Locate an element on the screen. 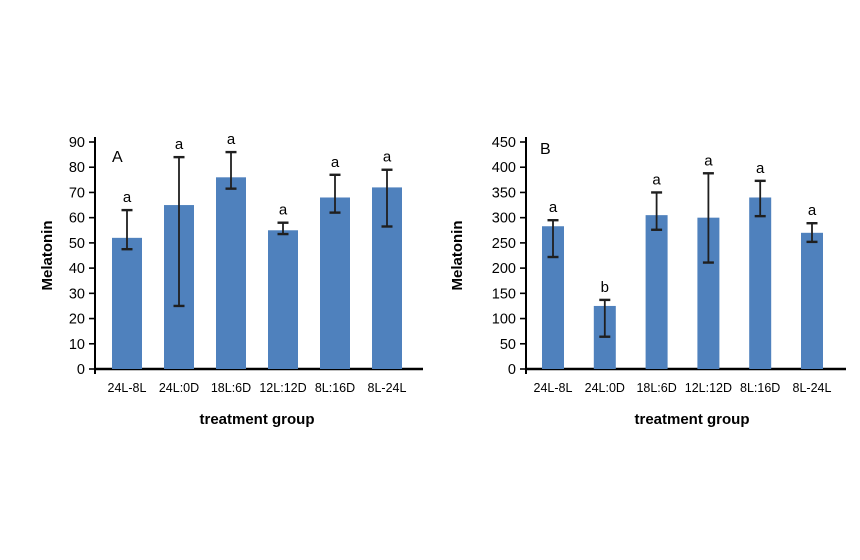  y-tick-label: 60 is located at coordinates (77, 219).